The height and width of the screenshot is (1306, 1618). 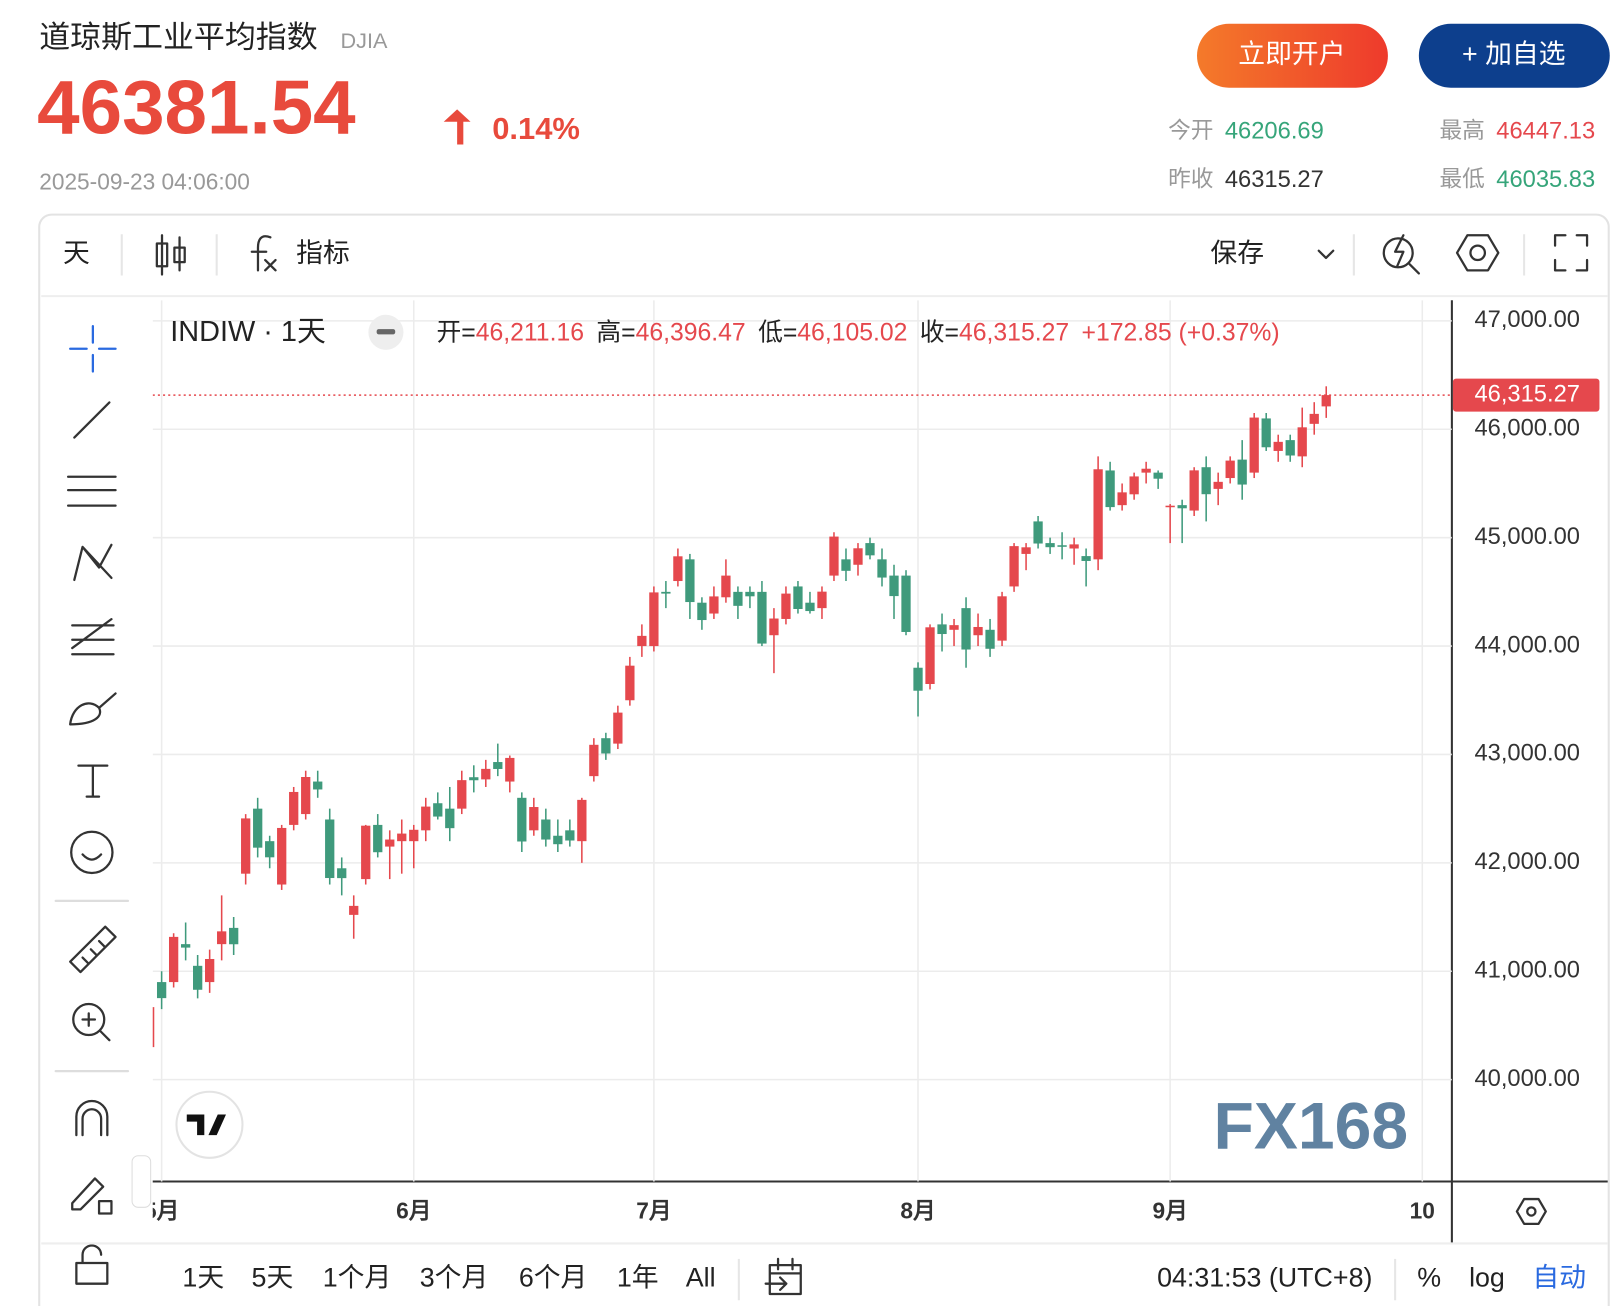 I want to click on lock-tool, so click(x=92, y=1264).